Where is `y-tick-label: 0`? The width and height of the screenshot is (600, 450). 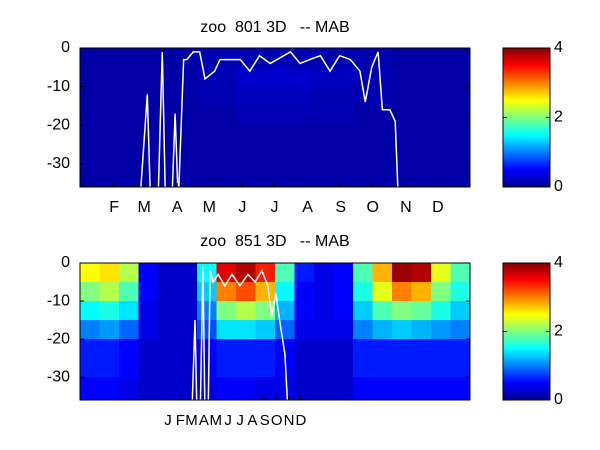 y-tick-label: 0 is located at coordinates (65, 47).